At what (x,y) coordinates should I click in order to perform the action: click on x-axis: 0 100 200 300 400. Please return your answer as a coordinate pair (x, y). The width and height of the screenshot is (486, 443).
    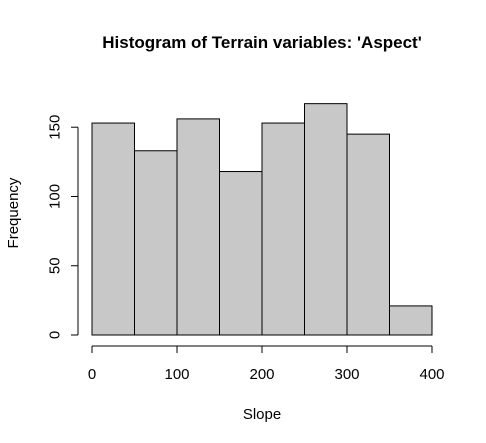
    Looking at the image, I should click on (266, 364).